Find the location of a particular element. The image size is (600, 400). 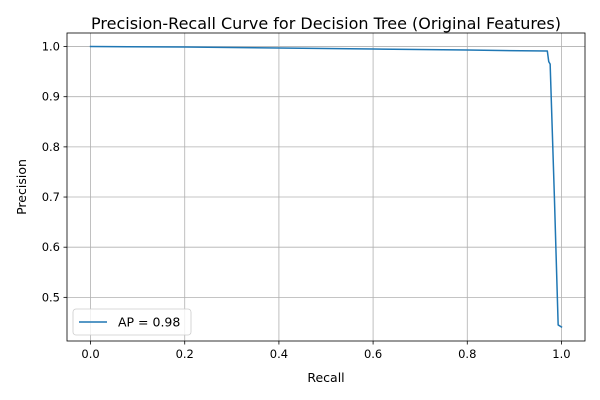

x-tick-label: 0.4 is located at coordinates (279, 354).